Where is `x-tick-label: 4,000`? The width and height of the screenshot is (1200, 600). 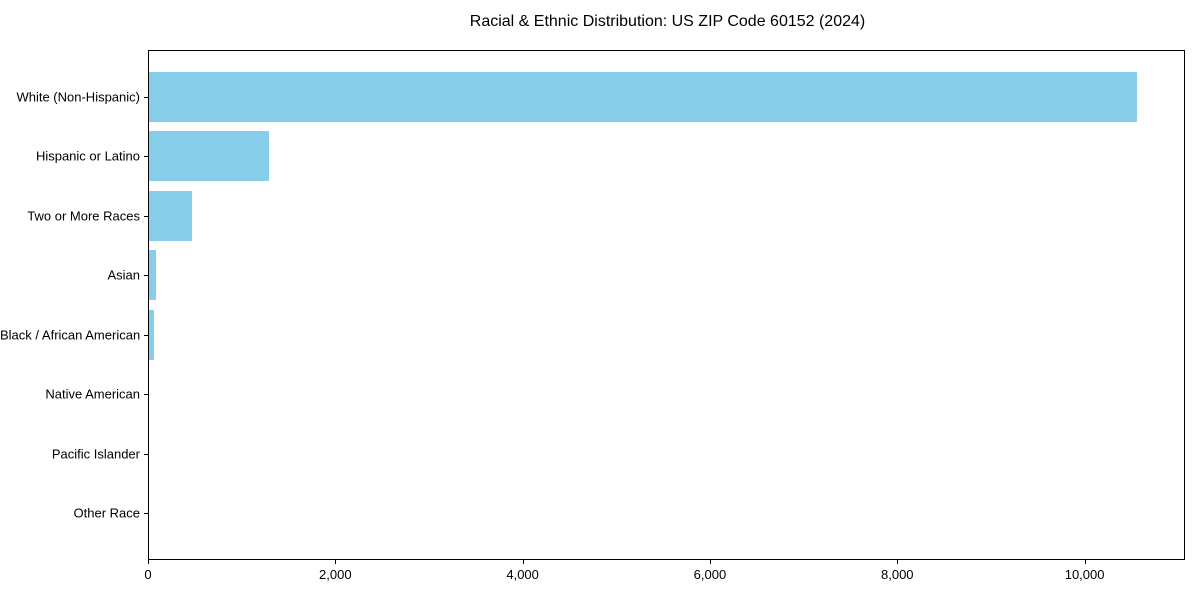 x-tick-label: 4,000 is located at coordinates (522, 574).